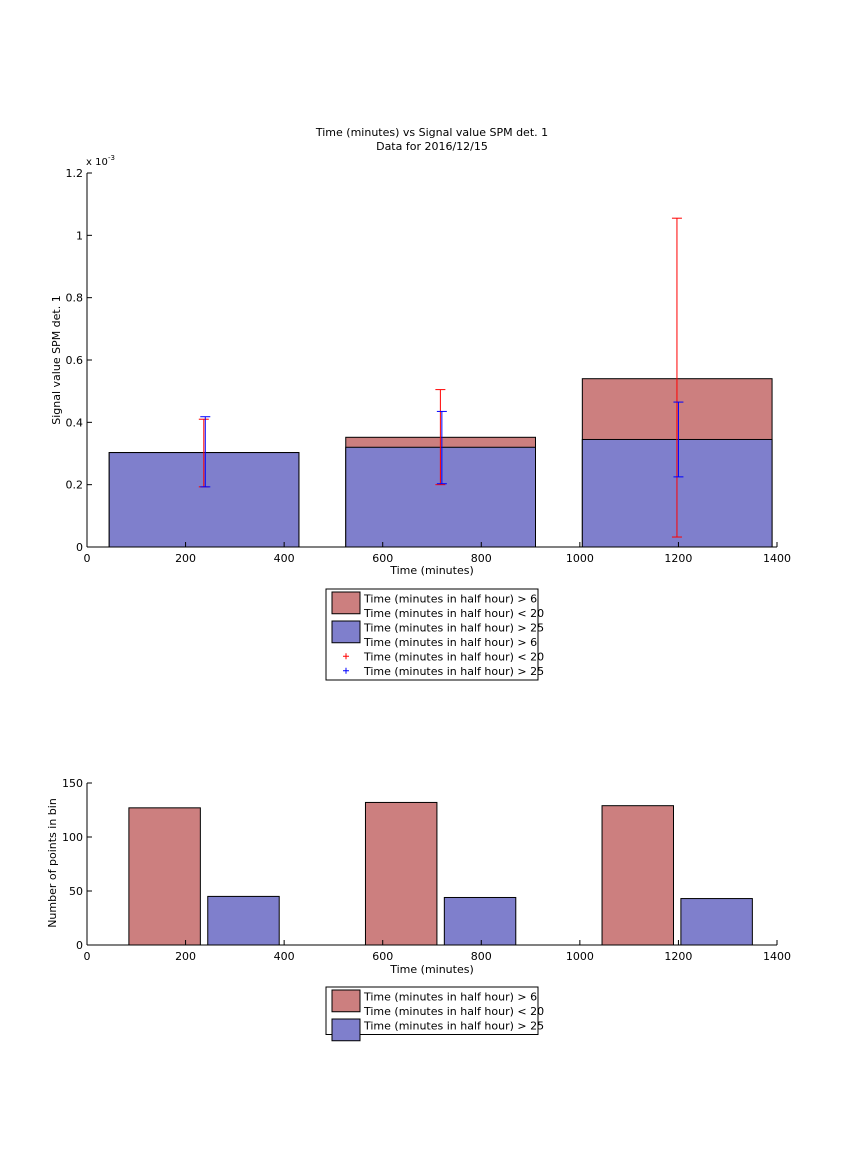 The image size is (864, 1152). I want to click on y-axis-label: Signal value SPM det. 1, so click(56, 360).